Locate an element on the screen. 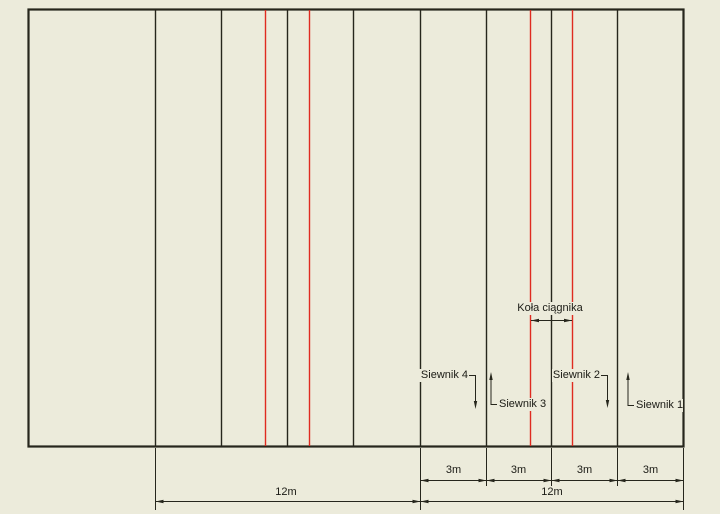  dimension-arrows-12m is located at coordinates (419, 501).